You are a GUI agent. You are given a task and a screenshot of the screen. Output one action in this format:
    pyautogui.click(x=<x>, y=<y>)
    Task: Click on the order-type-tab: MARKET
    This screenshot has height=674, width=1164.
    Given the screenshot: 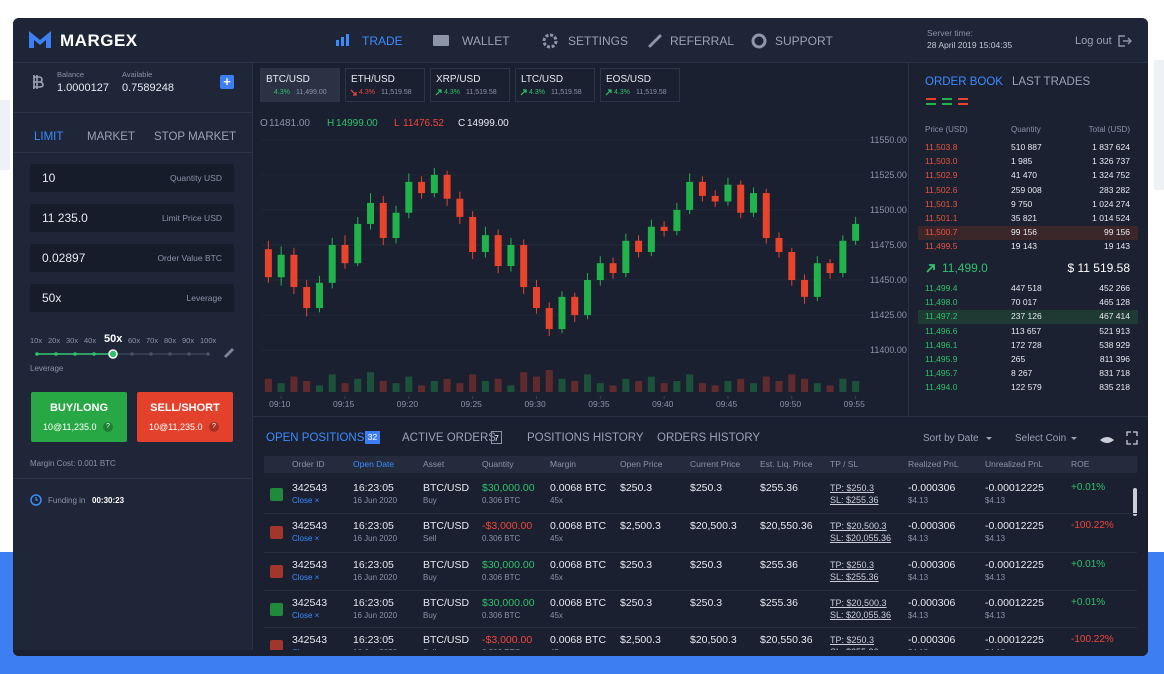 What is the action you would take?
    pyautogui.click(x=111, y=137)
    